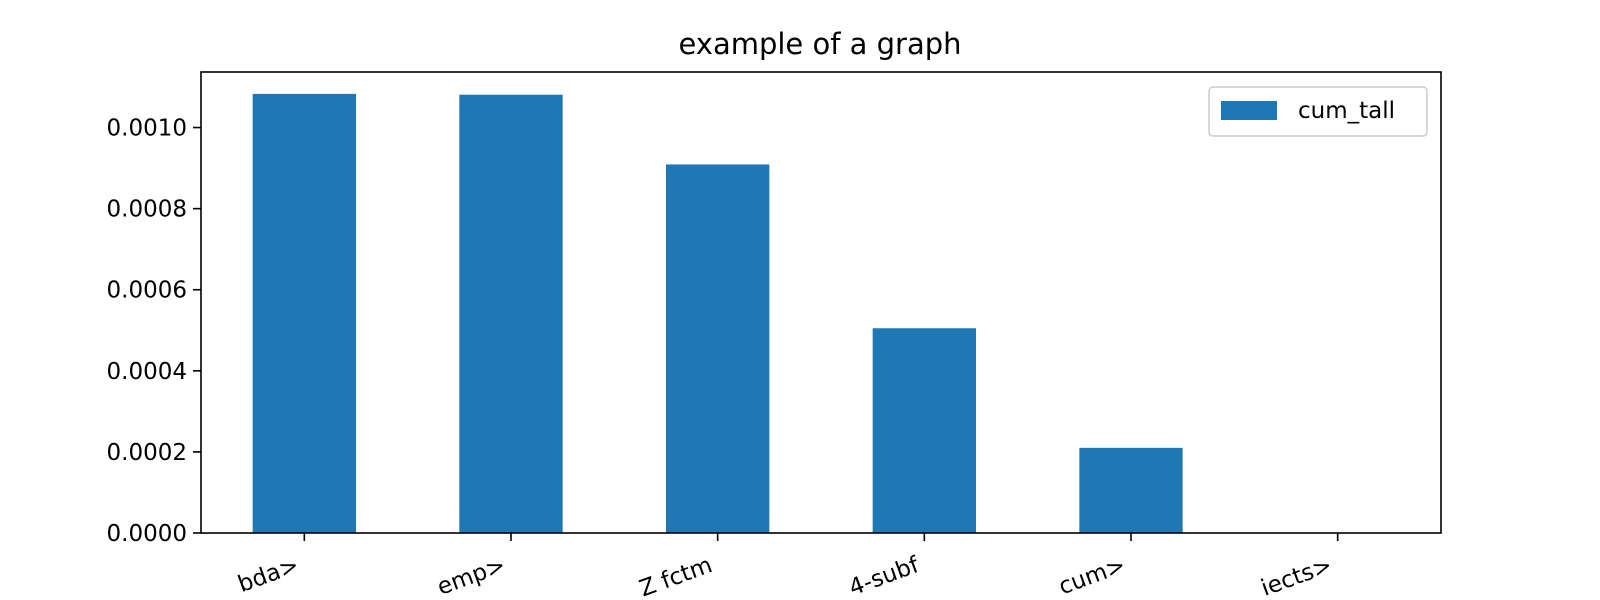 The image size is (1600, 600). What do you see at coordinates (147, 210) in the screenshot?
I see `y-tick-label-4: 0.0008` at bounding box center [147, 210].